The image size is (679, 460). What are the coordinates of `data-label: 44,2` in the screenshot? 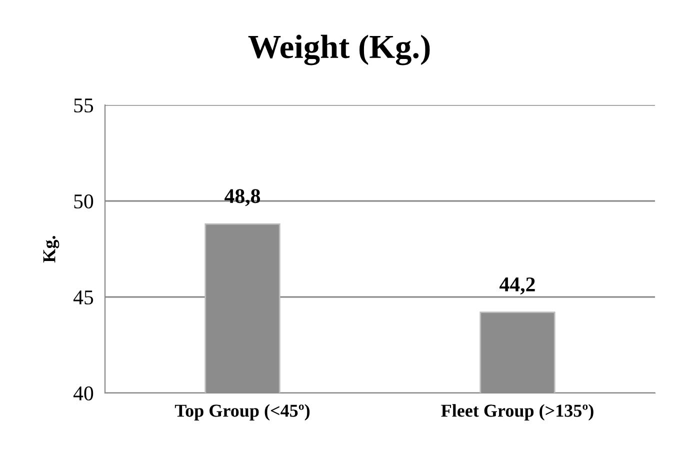 It's located at (517, 285).